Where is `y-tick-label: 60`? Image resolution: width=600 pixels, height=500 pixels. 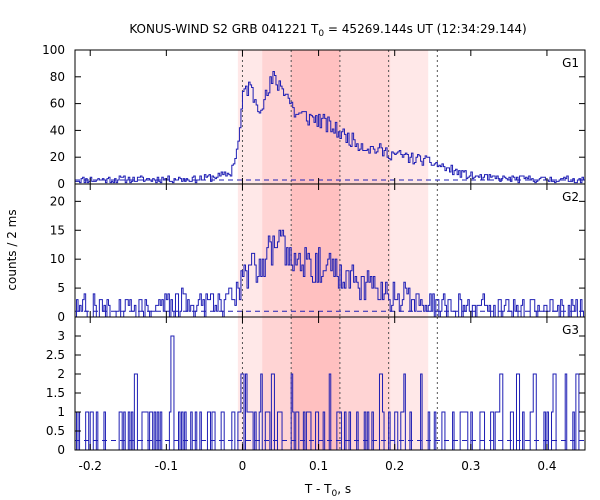 y-tick-label: 60 is located at coordinates (57, 104).